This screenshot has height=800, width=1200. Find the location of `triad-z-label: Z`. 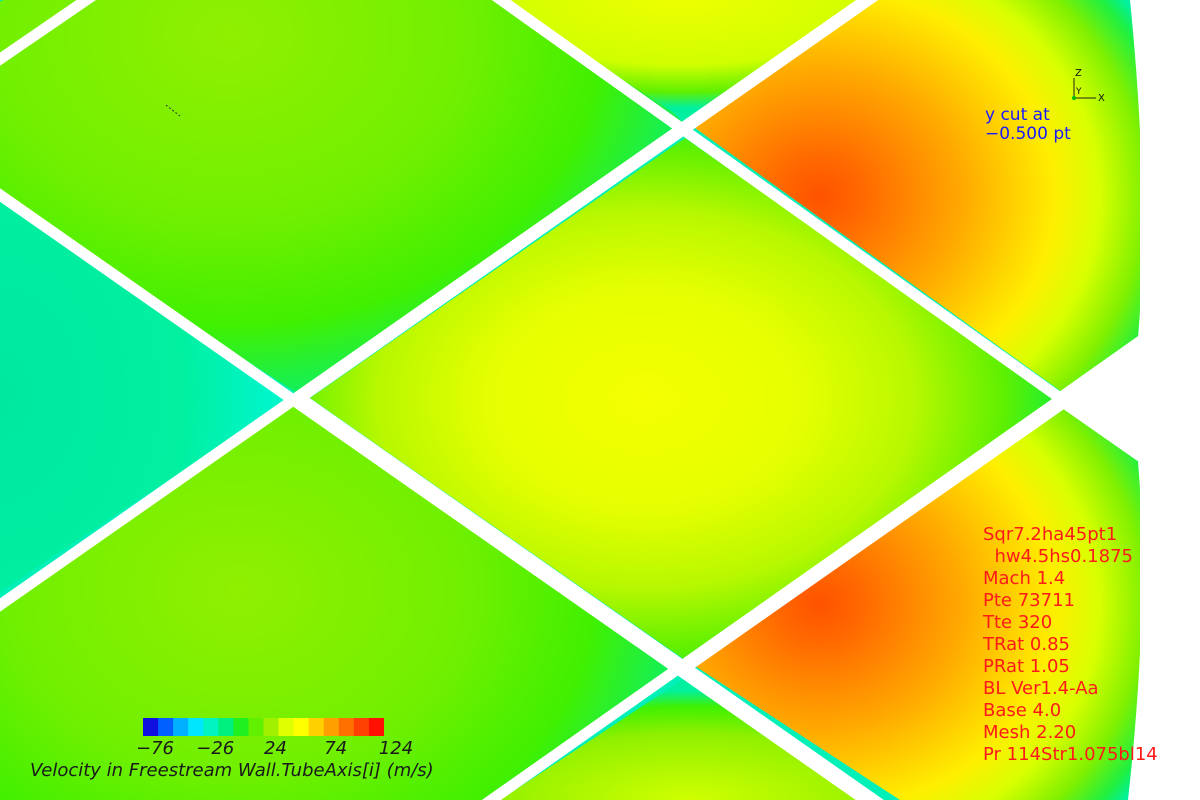

triad-z-label: Z is located at coordinates (1078, 73).